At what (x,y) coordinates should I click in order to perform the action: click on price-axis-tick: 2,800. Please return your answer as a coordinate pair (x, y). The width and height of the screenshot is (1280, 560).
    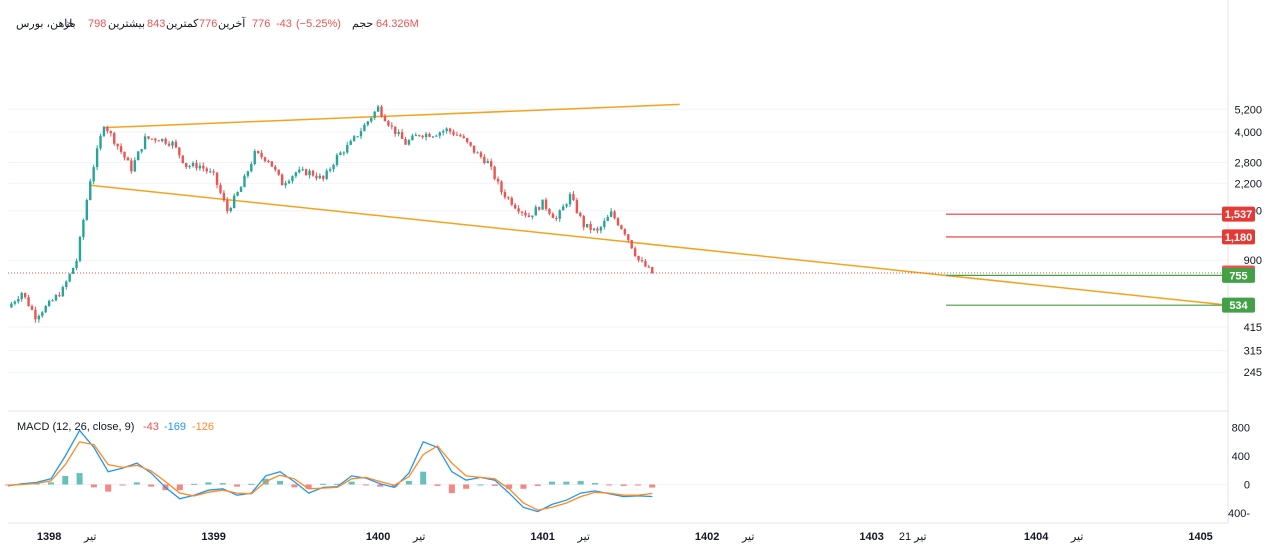
    Looking at the image, I should click on (1248, 164).